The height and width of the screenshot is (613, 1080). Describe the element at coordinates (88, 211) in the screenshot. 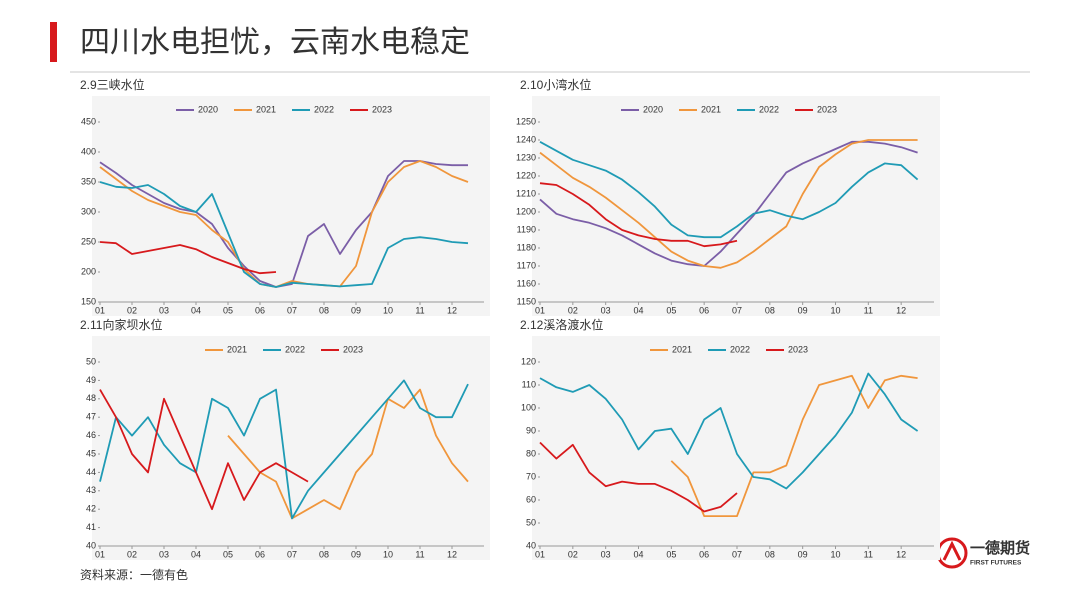

I see `y-tick-label: 300` at that location.